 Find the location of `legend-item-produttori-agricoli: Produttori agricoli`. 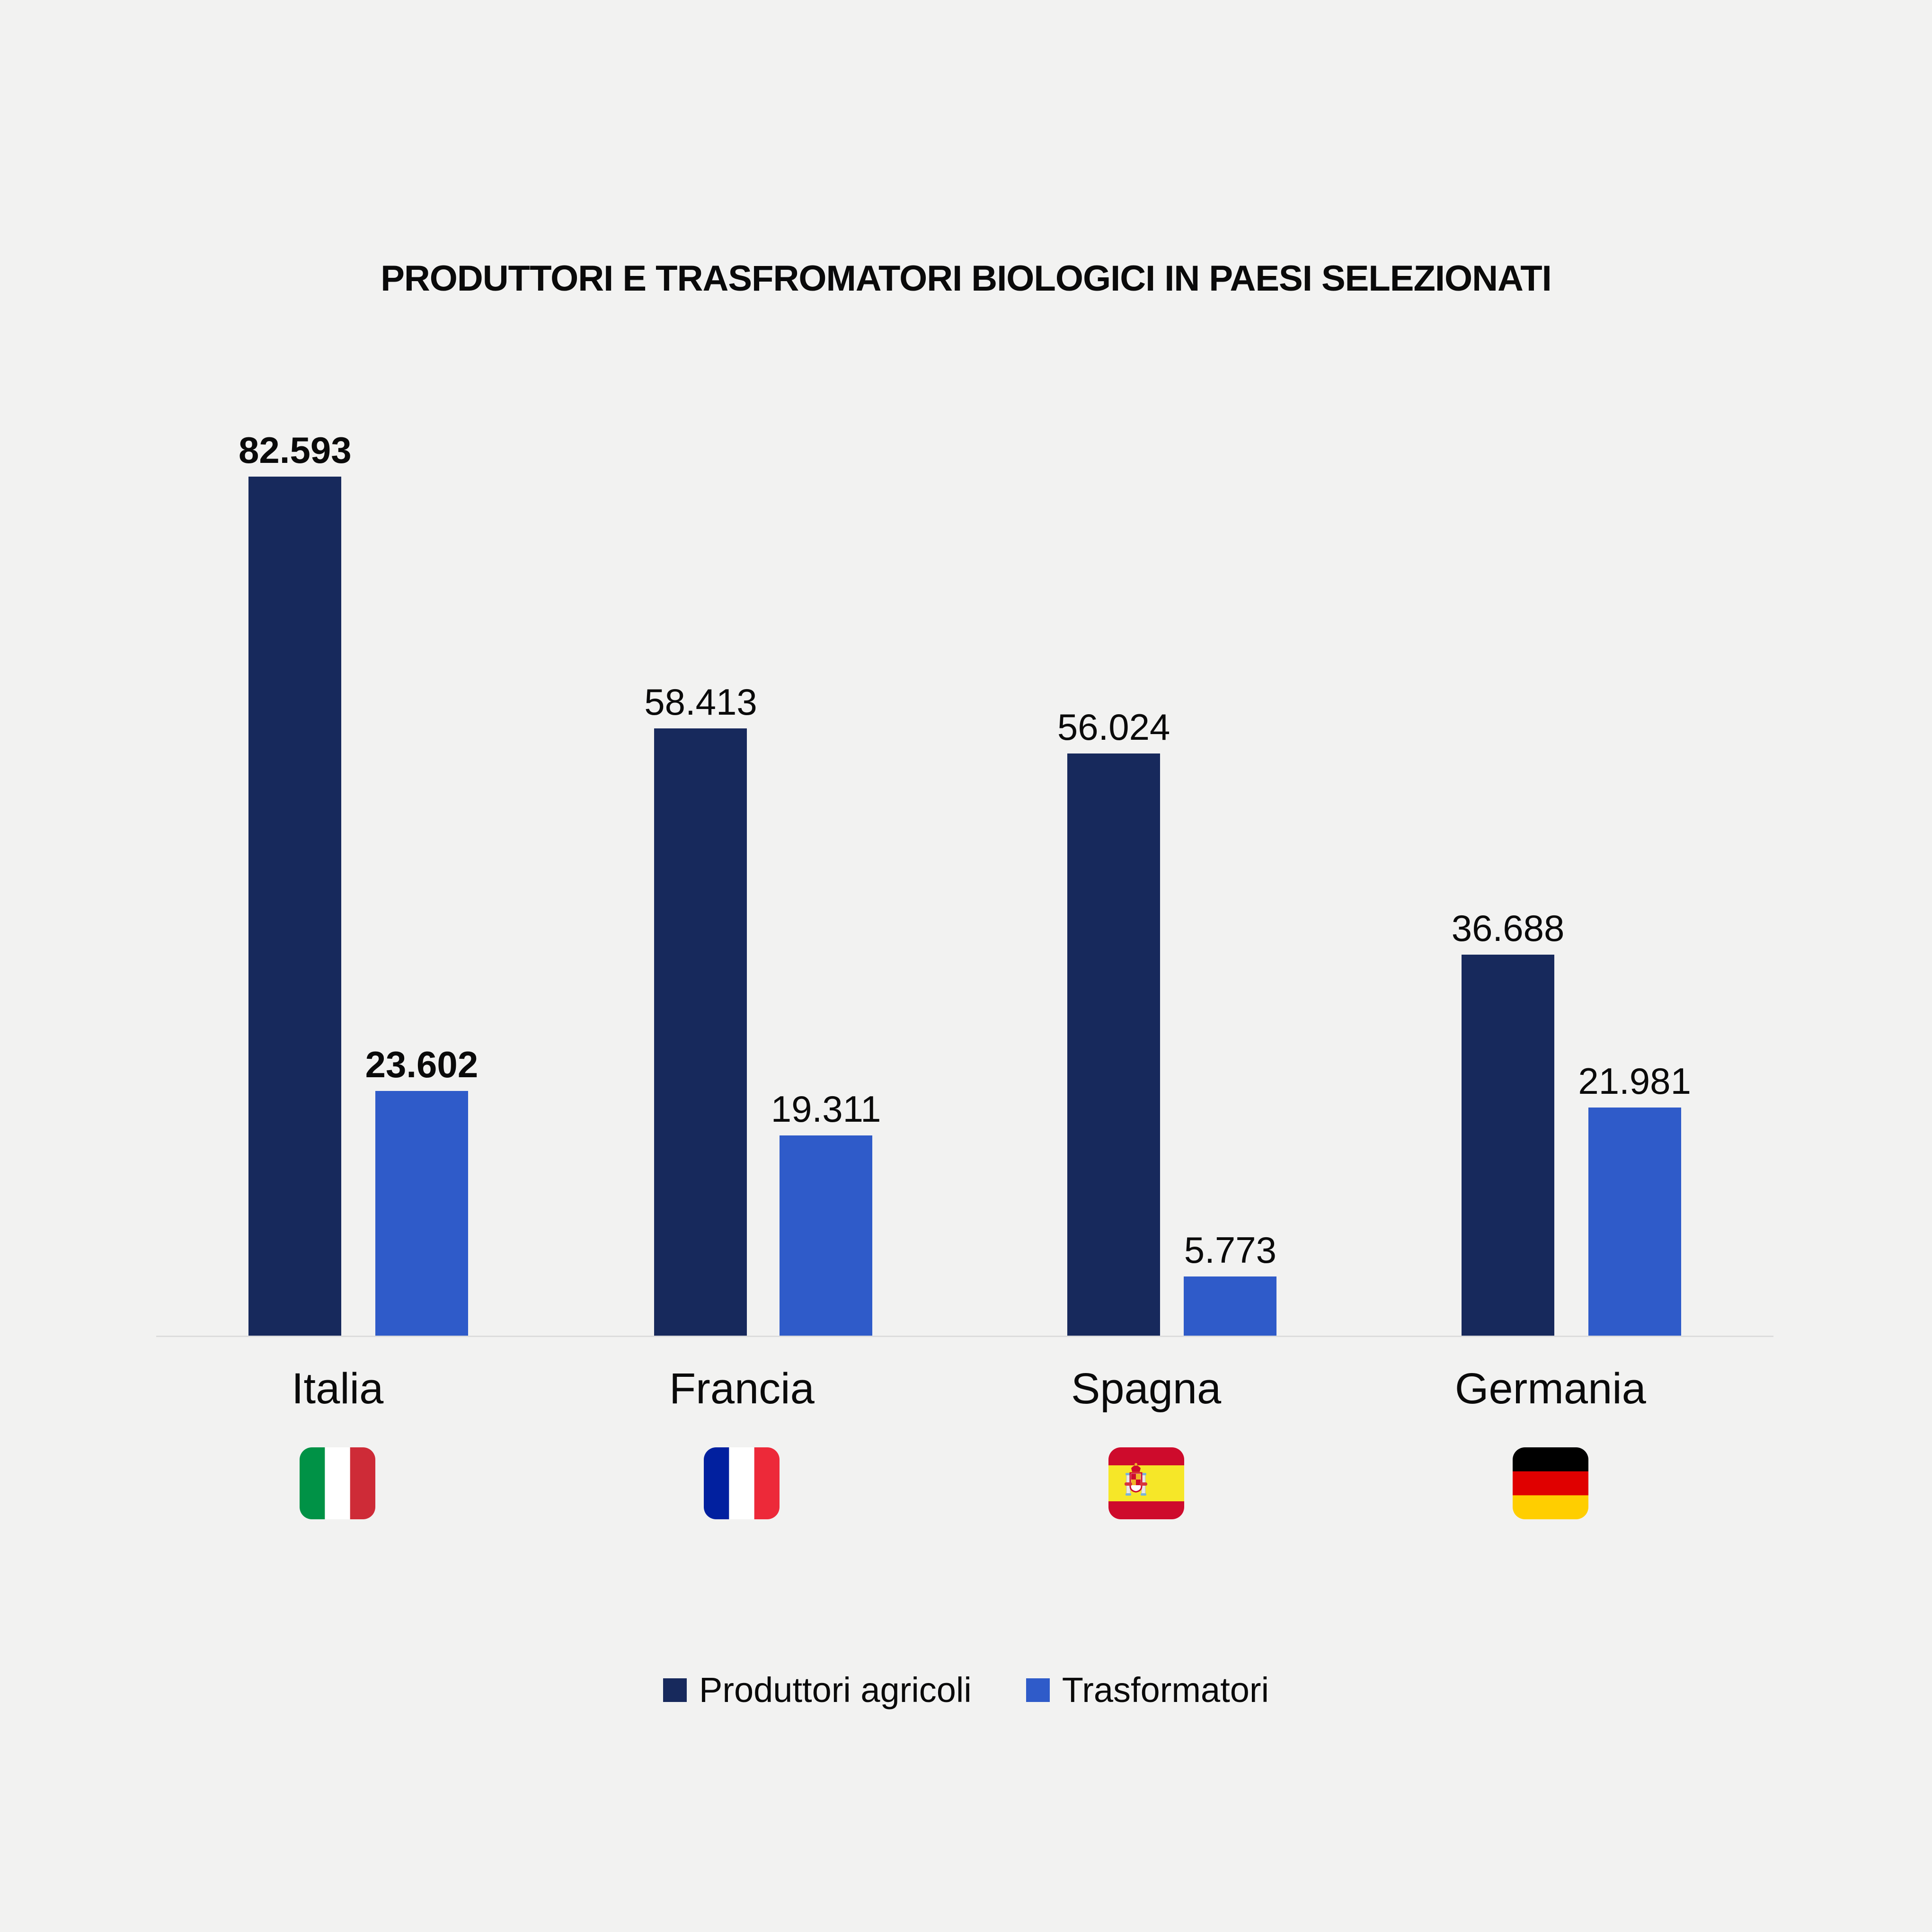

legend-item-produttori-agricoli: Produttori agricoli is located at coordinates (817, 1690).